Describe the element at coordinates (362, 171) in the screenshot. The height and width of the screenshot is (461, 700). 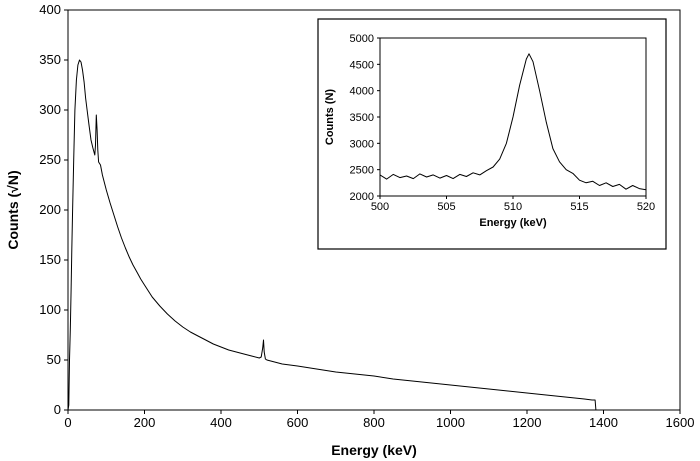
I see `inset-y-tick-label: 2500` at that location.